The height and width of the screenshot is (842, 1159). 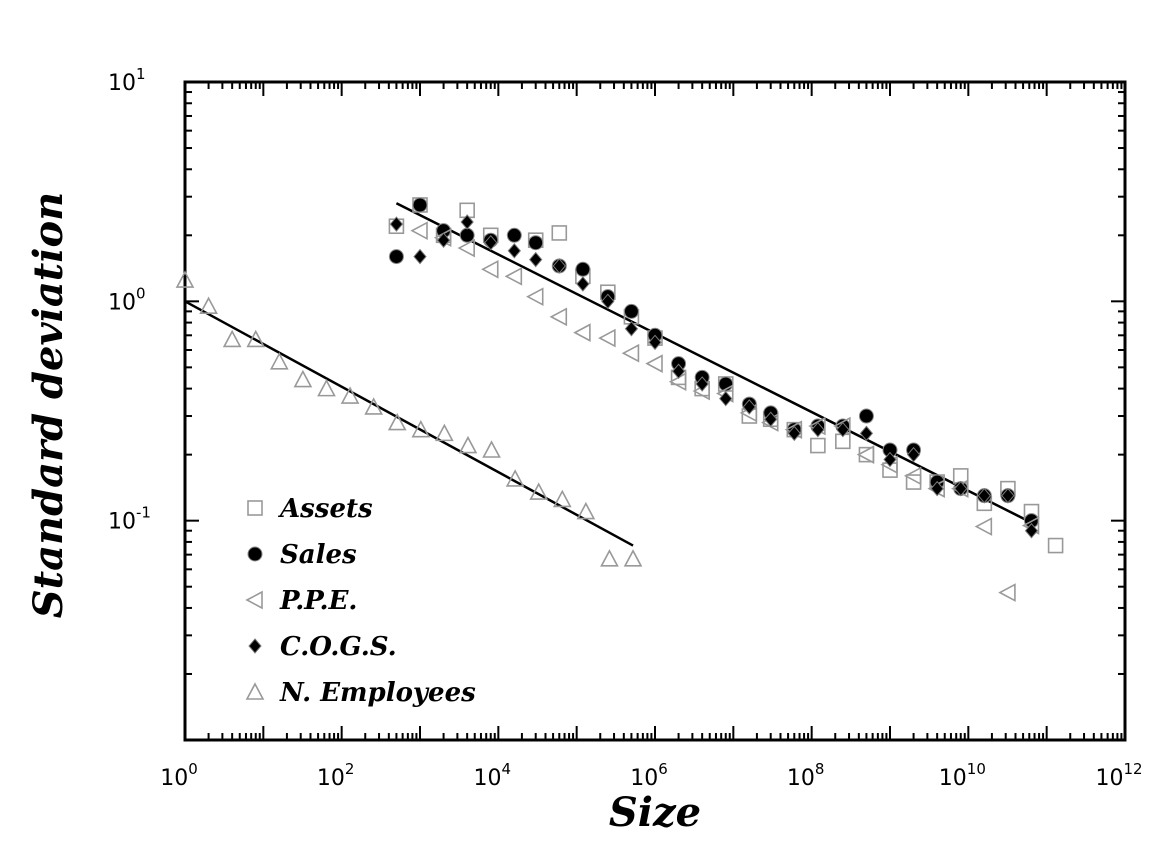 What do you see at coordinates (338, 647) in the screenshot?
I see `legend-label-c-o-g-s: C.O.G.S.` at bounding box center [338, 647].